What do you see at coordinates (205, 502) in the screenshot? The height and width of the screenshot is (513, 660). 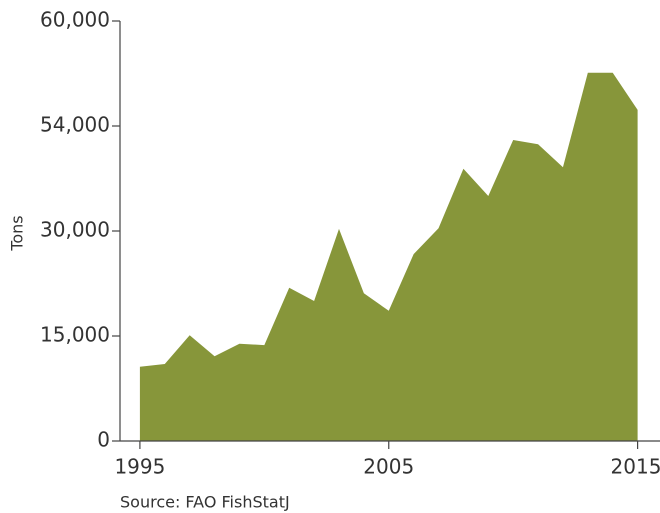 I see `source-note: Source: FAO FishStatJ` at bounding box center [205, 502].